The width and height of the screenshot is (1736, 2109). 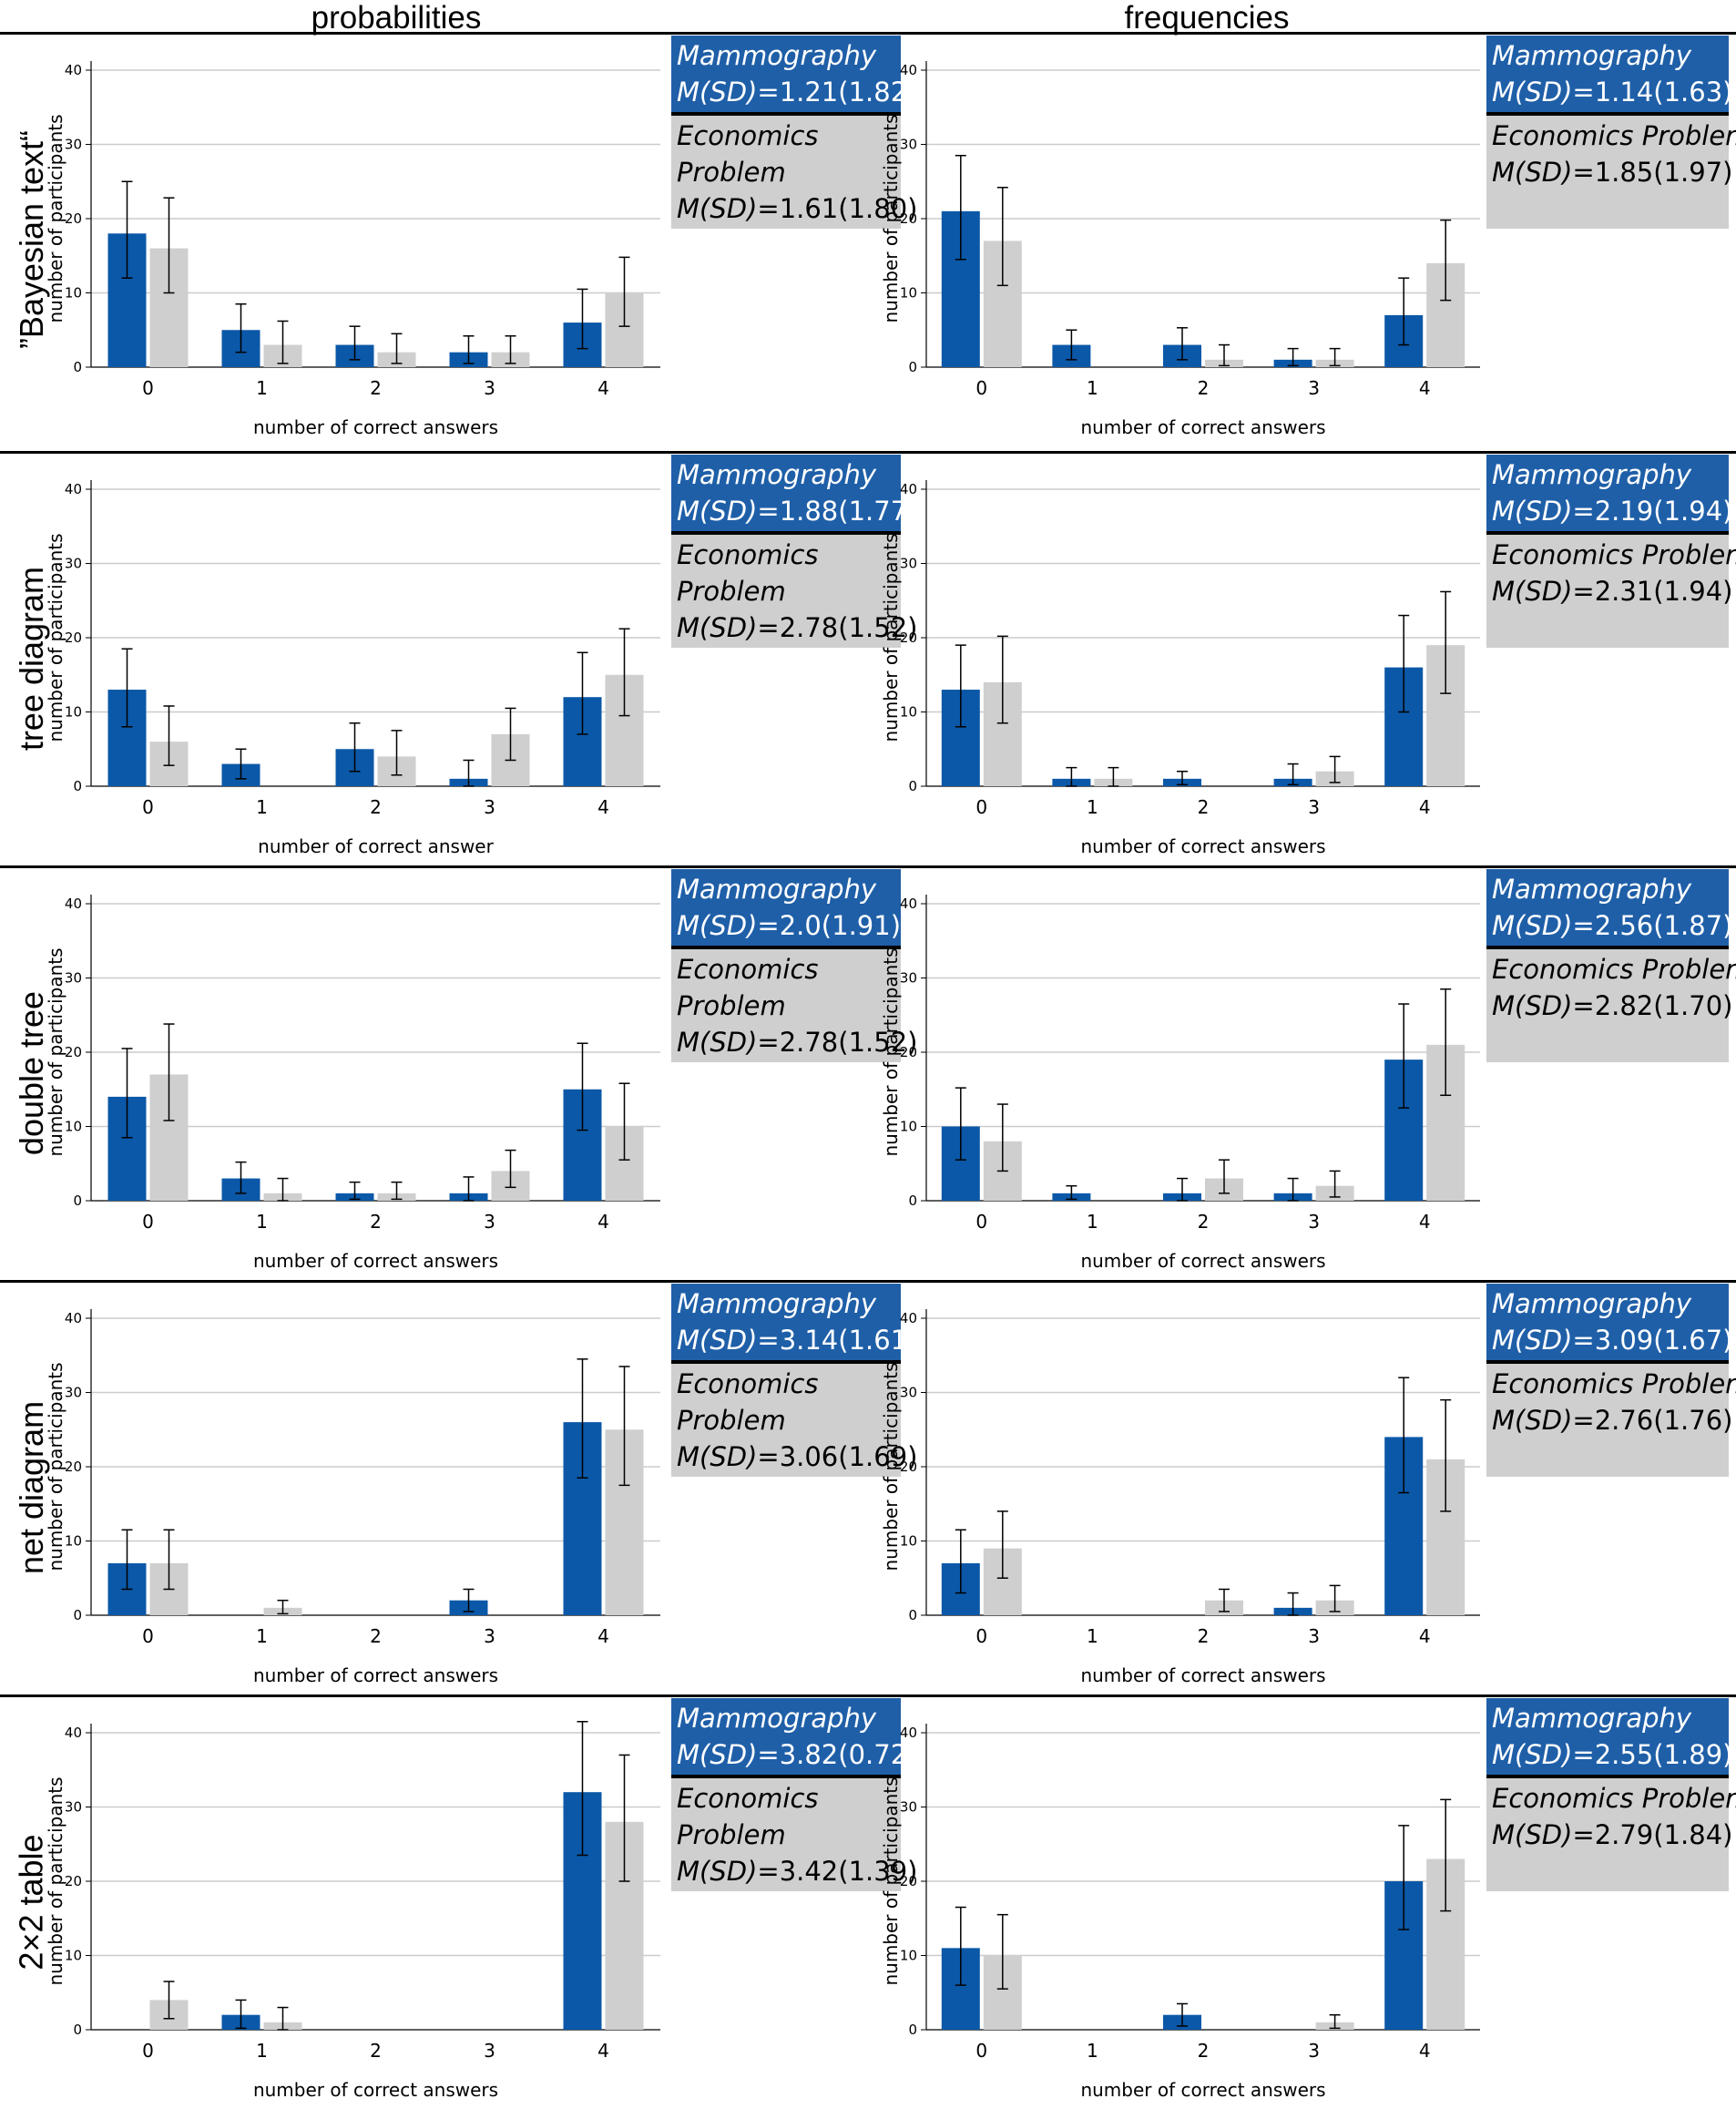 I want to click on x-axis-title: number of correct answer, so click(x=376, y=846).